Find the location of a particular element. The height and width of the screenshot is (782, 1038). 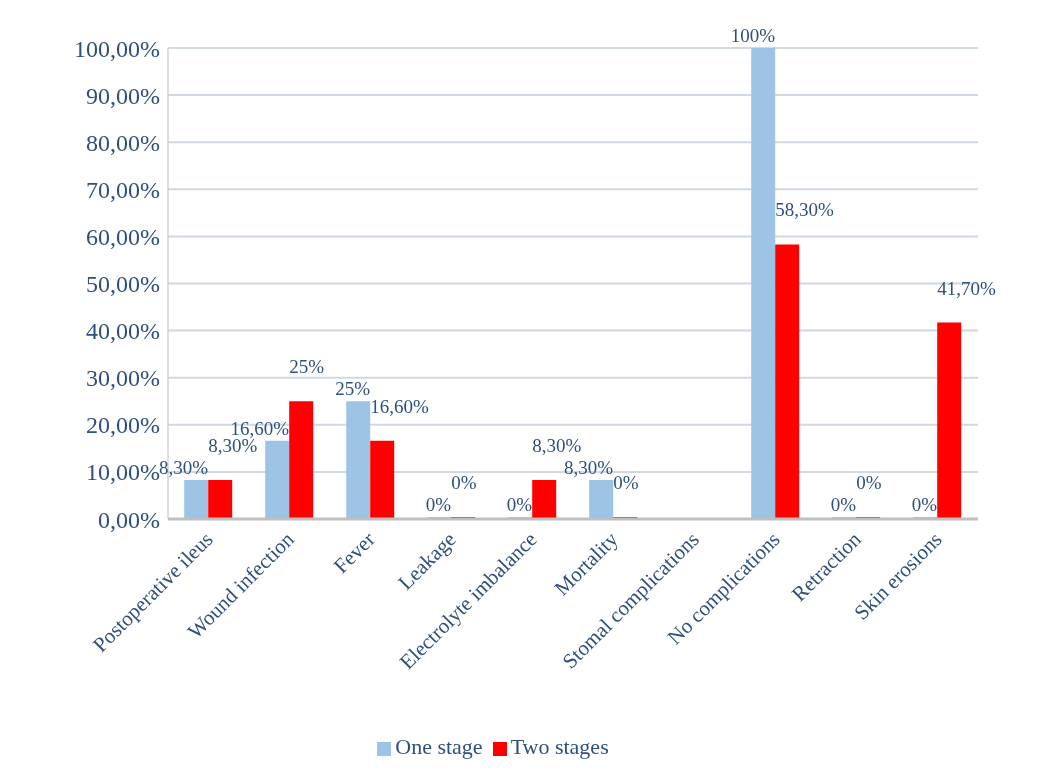

y-tick-label: 50,00% is located at coordinates (123, 284).